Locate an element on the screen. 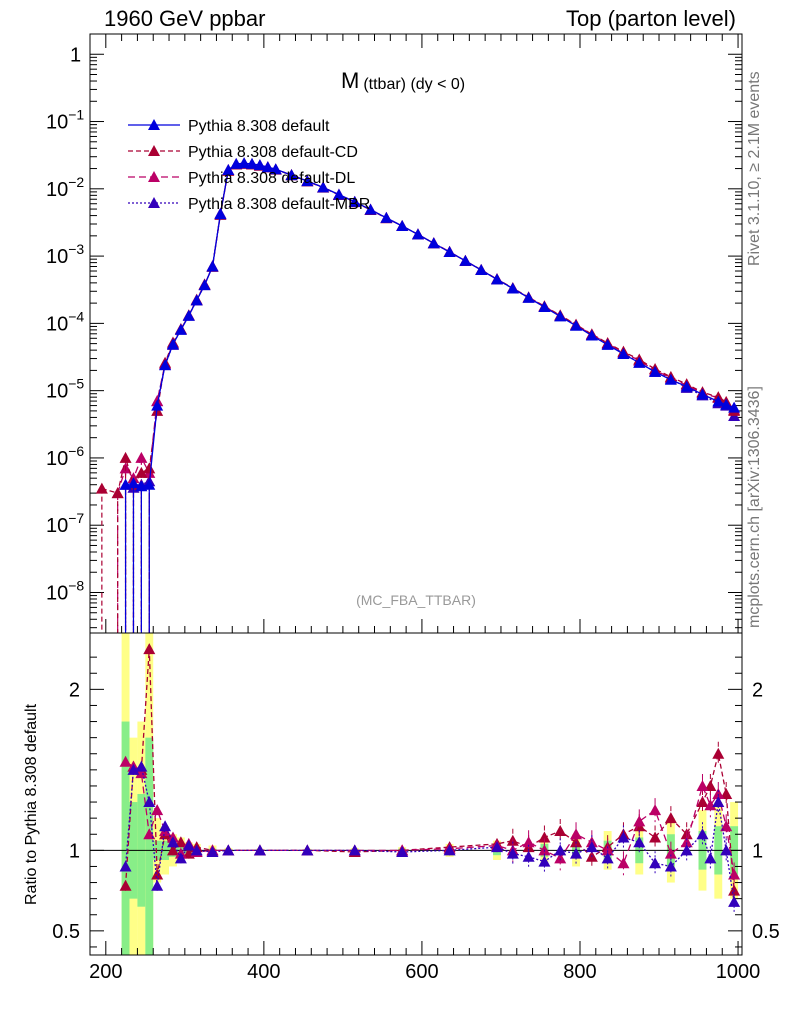  x-tick-label: 400 is located at coordinates (263, 972).